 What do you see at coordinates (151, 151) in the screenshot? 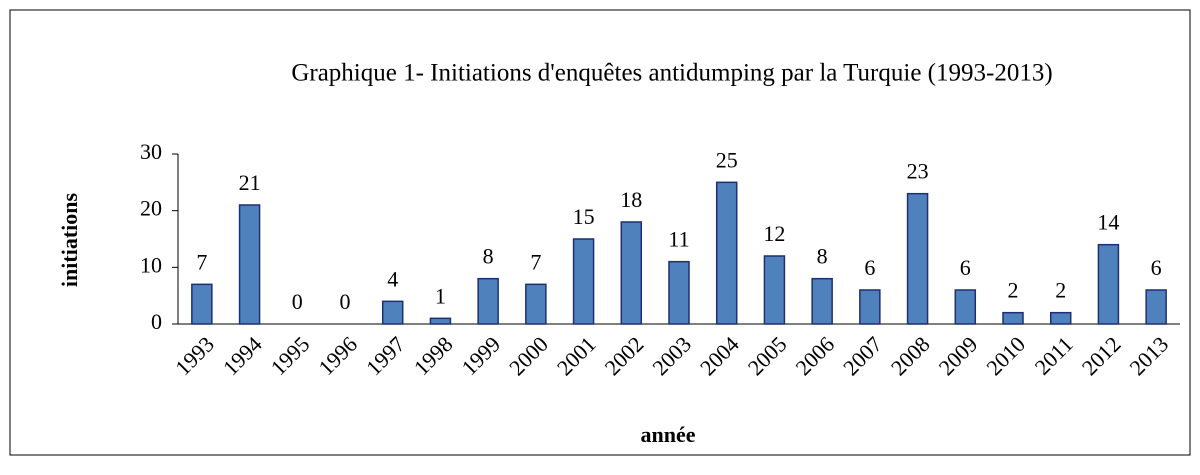
I see `y-tick-label: 30` at bounding box center [151, 151].